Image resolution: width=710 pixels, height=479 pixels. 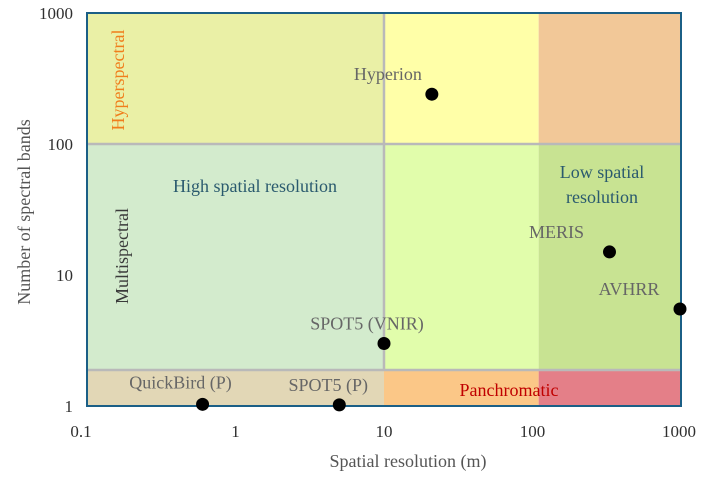 I want to click on data-point-label: SPOT5 (P), so click(x=329, y=385).